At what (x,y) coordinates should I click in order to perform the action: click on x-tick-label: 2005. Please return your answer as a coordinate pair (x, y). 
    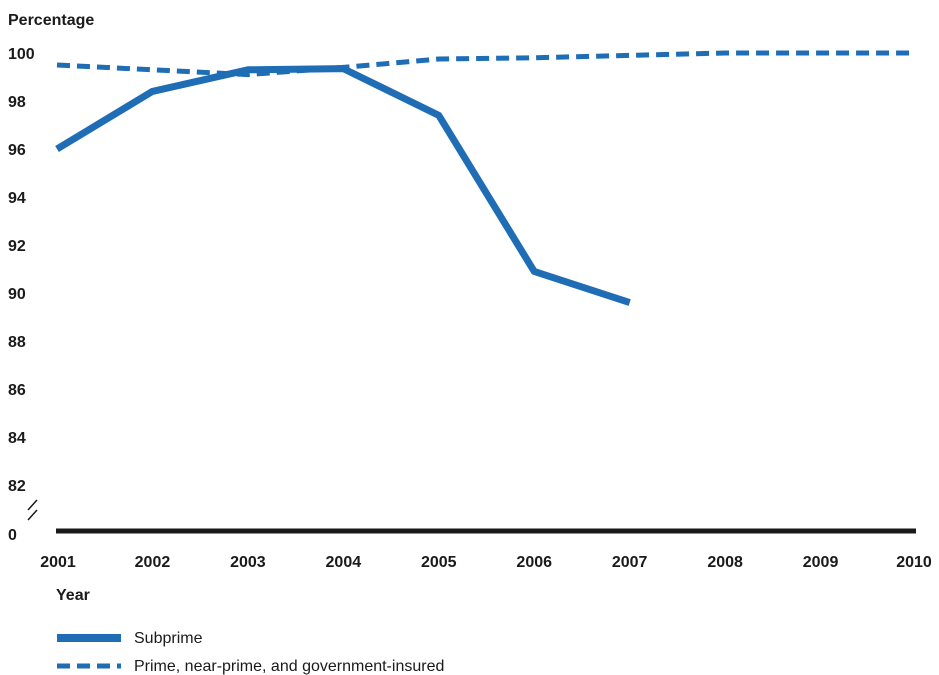
    Looking at the image, I should click on (439, 562).